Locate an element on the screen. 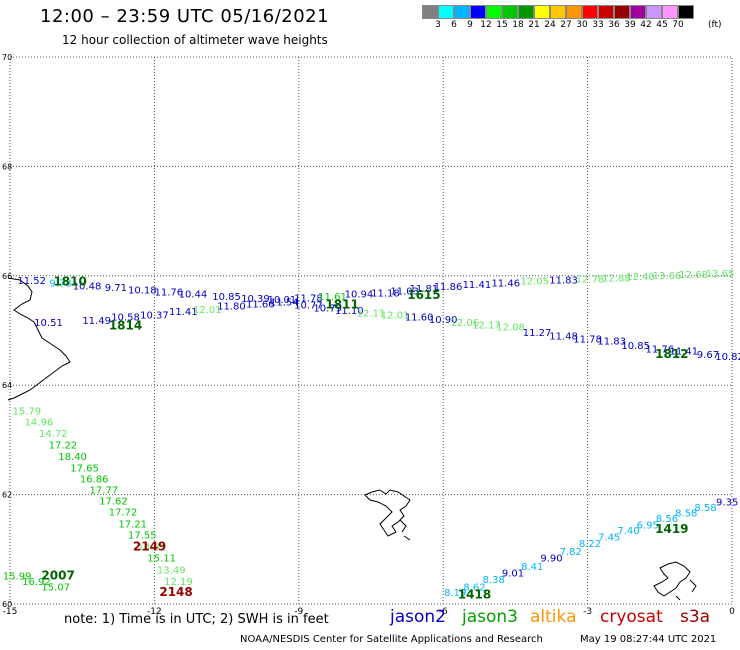 Image resolution: width=740 pixels, height=650 pixels. wave-height-value: 8.38 is located at coordinates (494, 580).